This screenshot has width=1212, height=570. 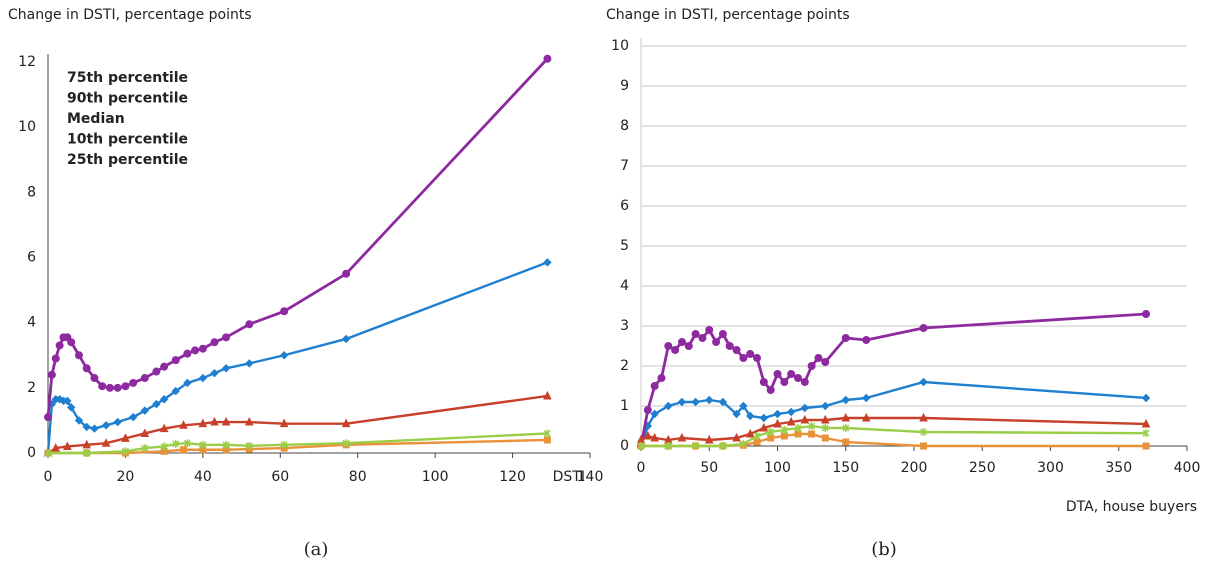 What do you see at coordinates (624, 86) in the screenshot?
I see `y-tick-label: 9` at bounding box center [624, 86].